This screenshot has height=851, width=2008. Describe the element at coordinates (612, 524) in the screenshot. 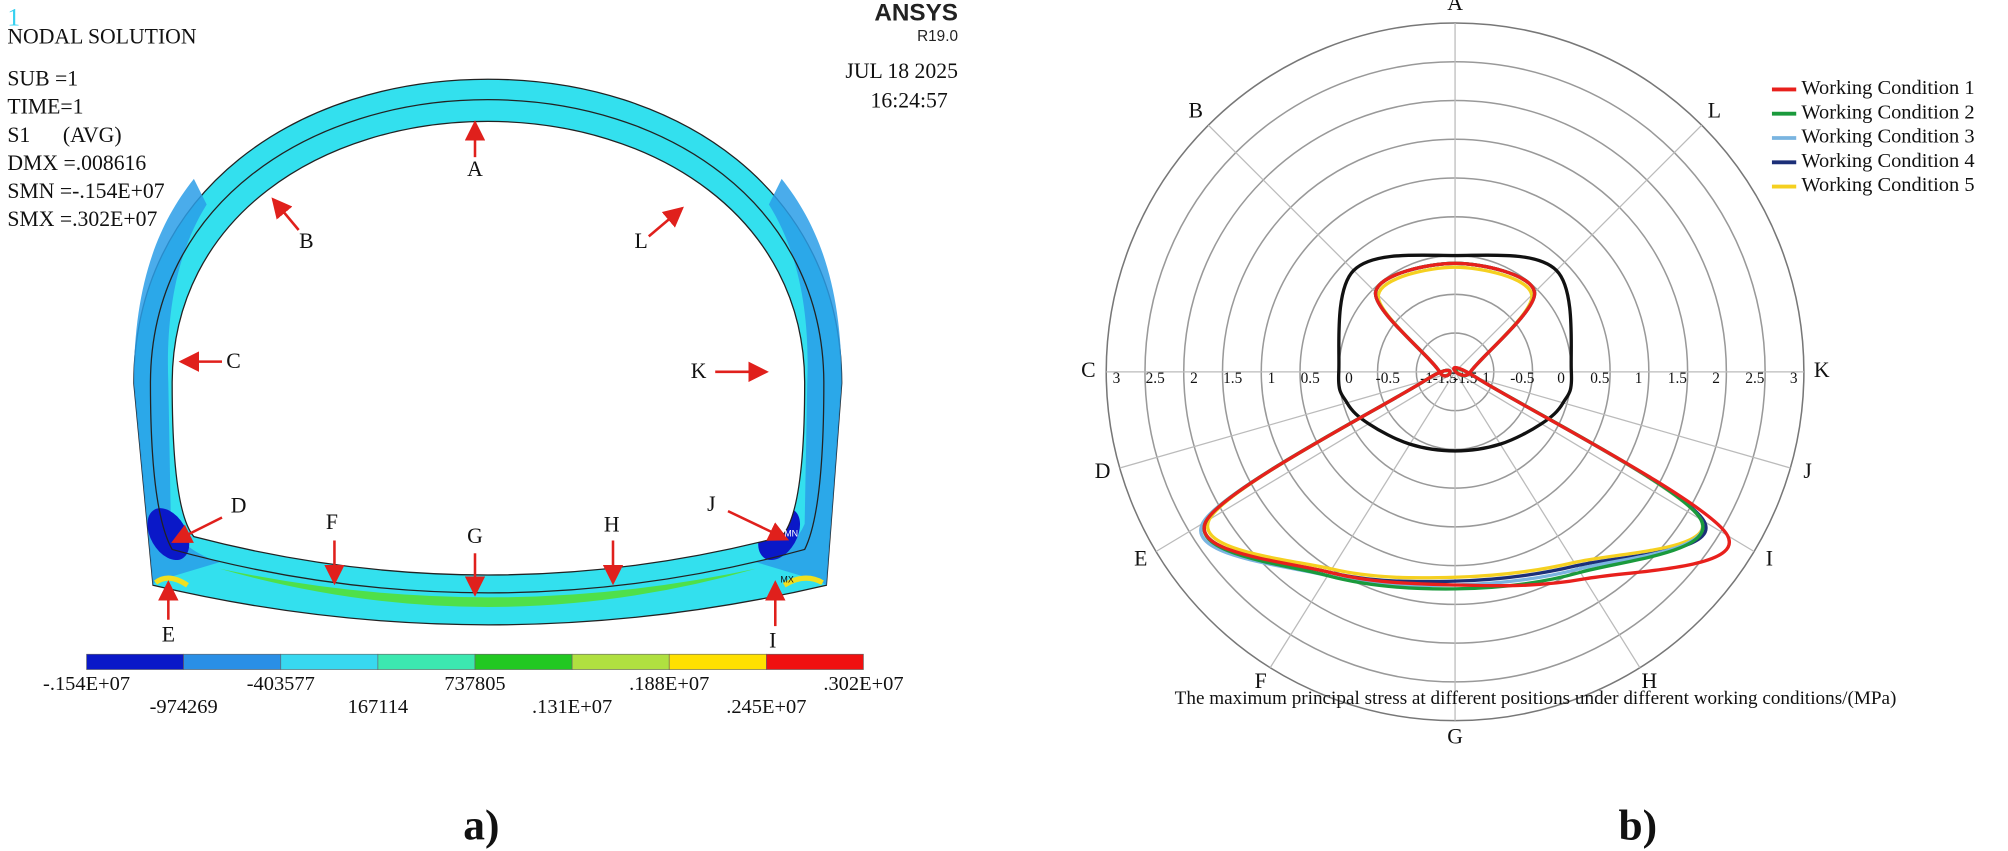

I see `point-label: H` at that location.